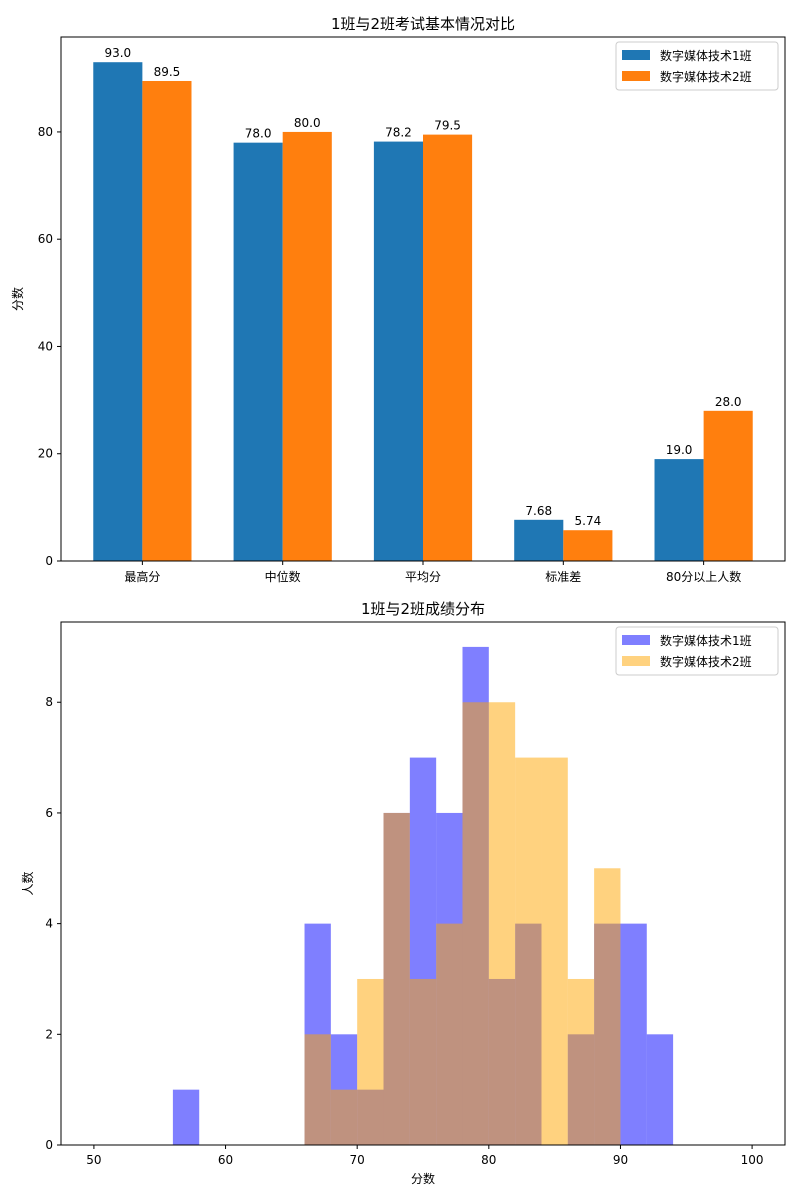  What do you see at coordinates (588, 521) in the screenshot?
I see `data-label: 5.74` at bounding box center [588, 521].